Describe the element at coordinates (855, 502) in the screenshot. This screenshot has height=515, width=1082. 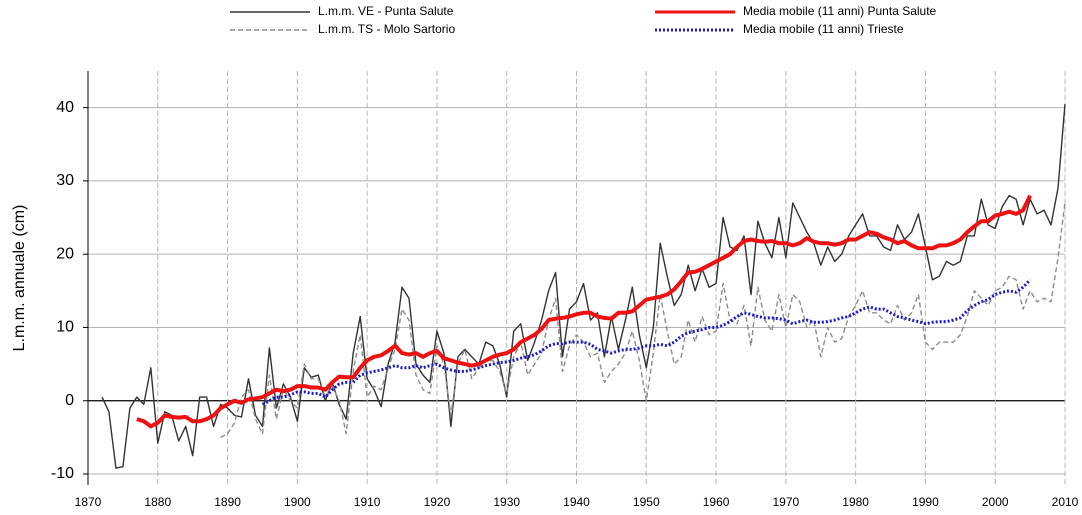
I see `x-tick-label: 1980` at that location.